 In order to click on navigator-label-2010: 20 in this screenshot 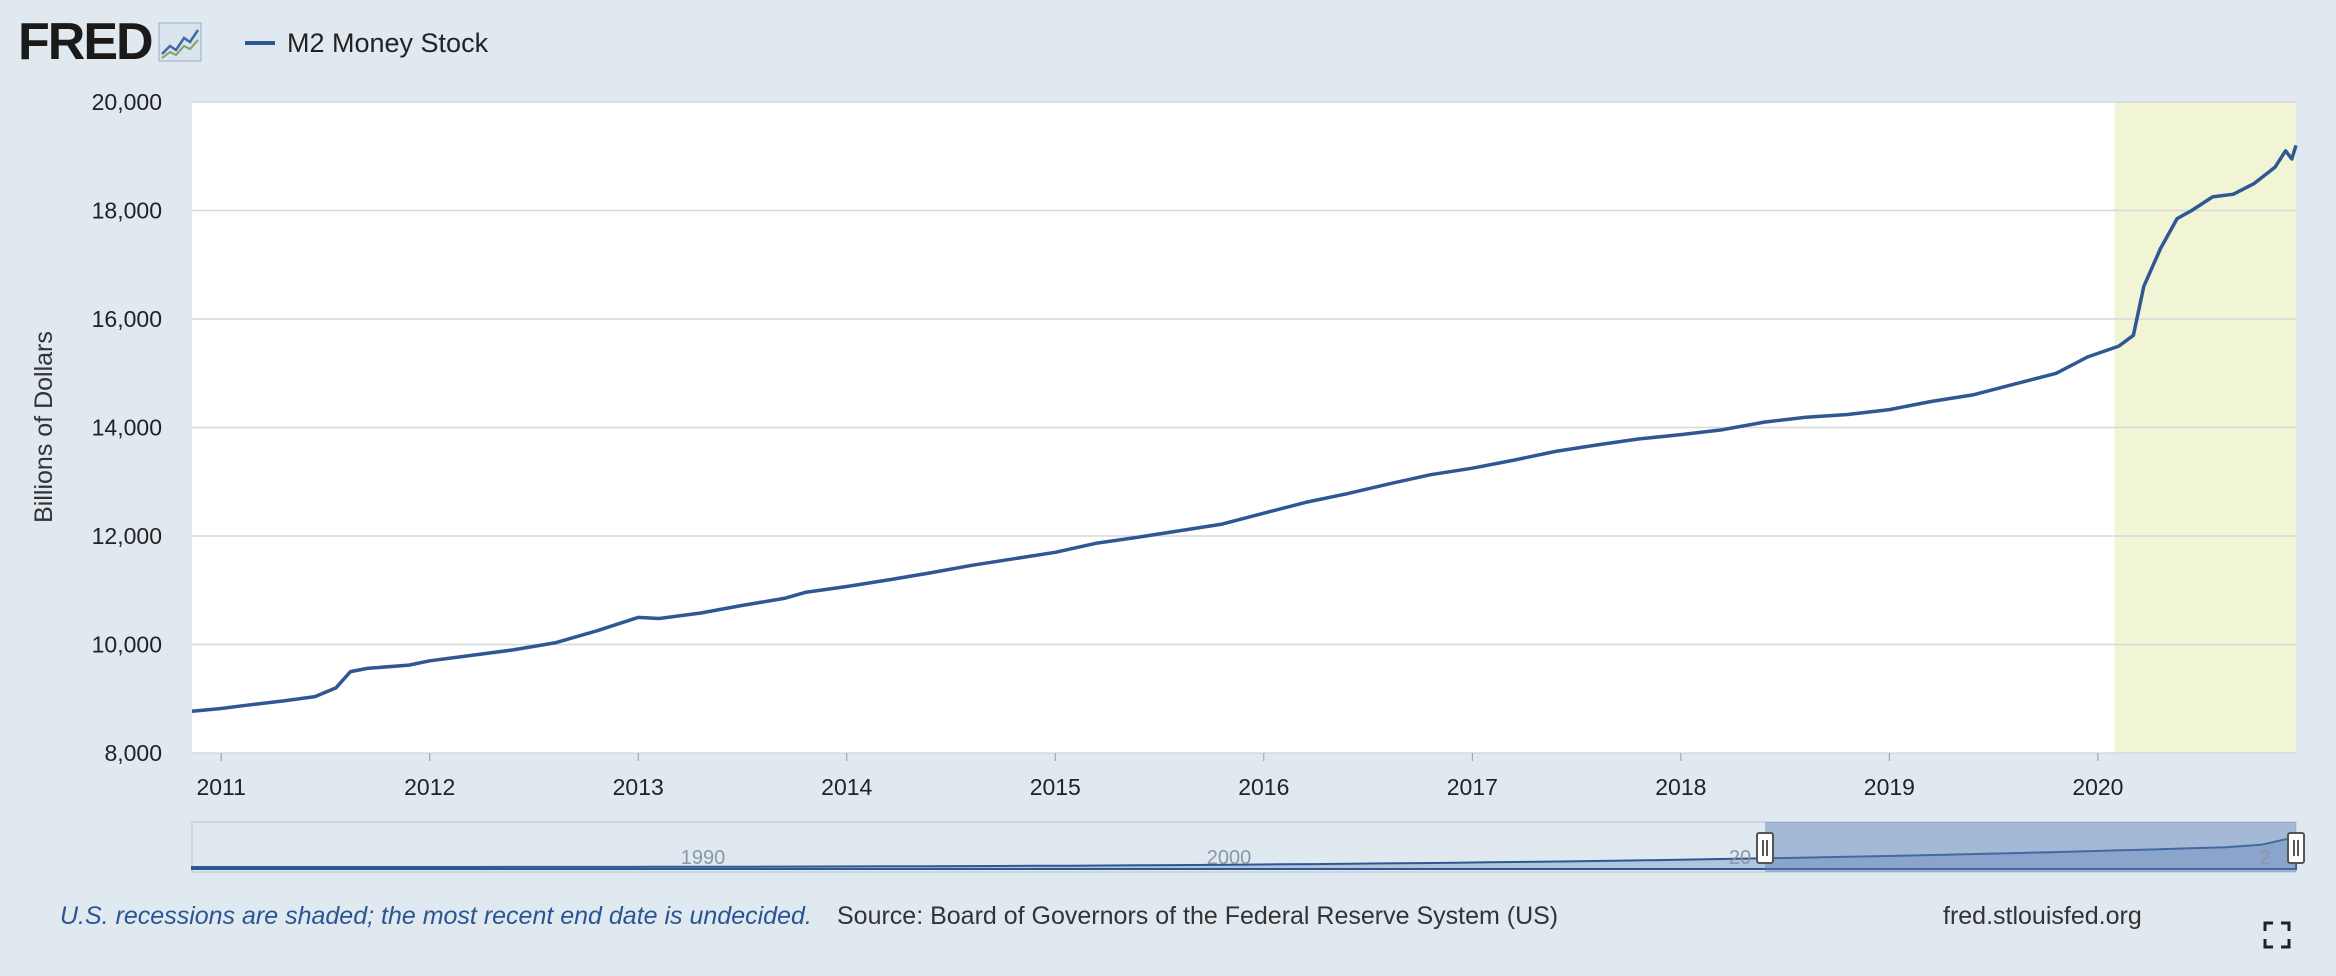, I will do `click(1740, 858)`.